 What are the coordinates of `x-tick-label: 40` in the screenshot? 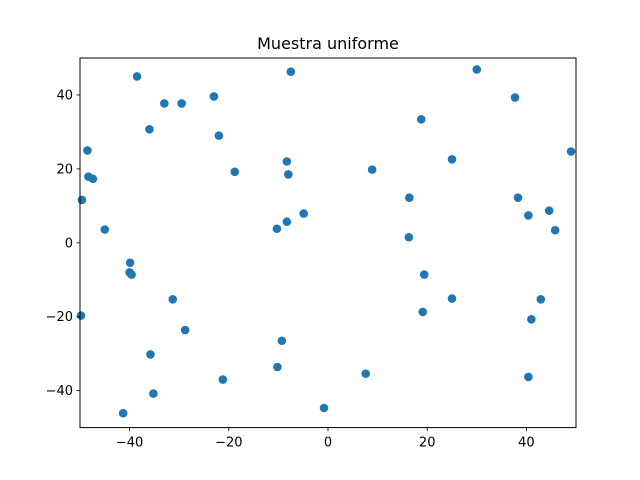 It's located at (526, 443).